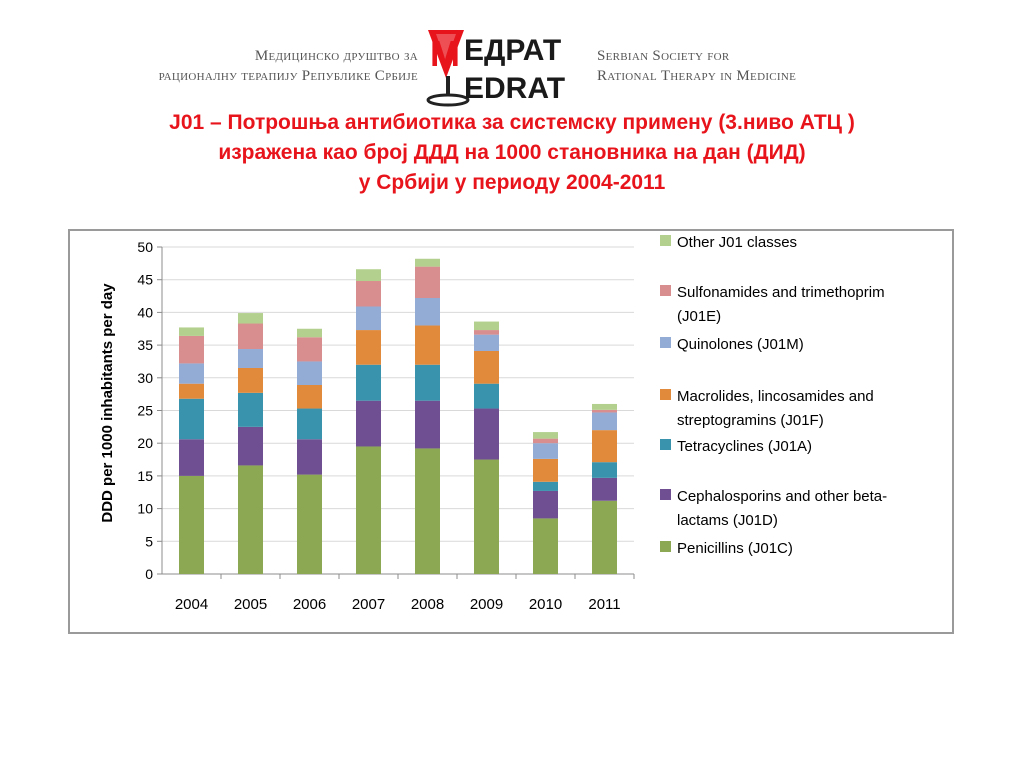 This screenshot has height=768, width=1024. I want to click on y-tick-label: 20, so click(145, 443).